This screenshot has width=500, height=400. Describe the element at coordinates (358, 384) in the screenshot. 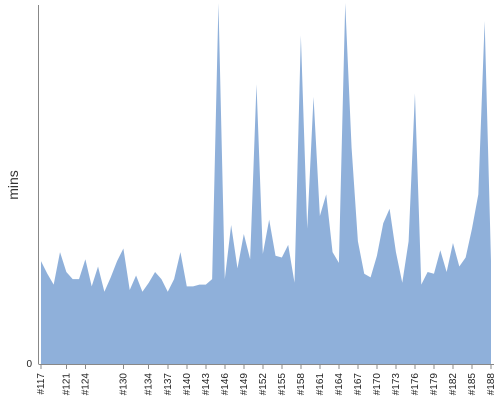

I see `x-tick-label: #167` at that location.